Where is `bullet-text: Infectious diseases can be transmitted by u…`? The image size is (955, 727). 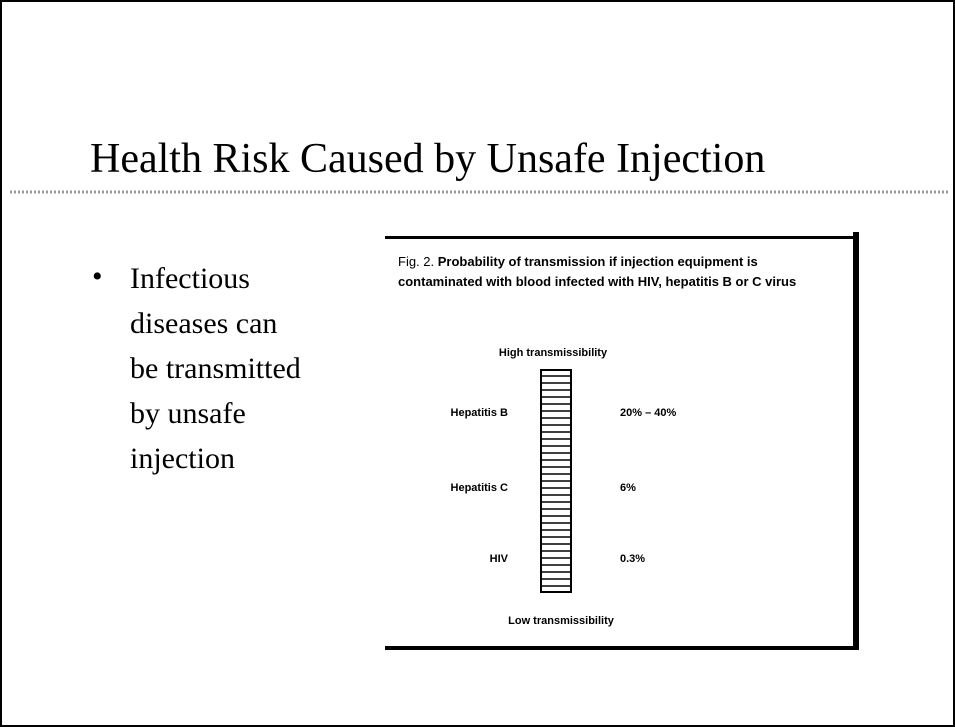 bullet-text: Infectious diseases can be transmitted by u… is located at coordinates (215, 368).